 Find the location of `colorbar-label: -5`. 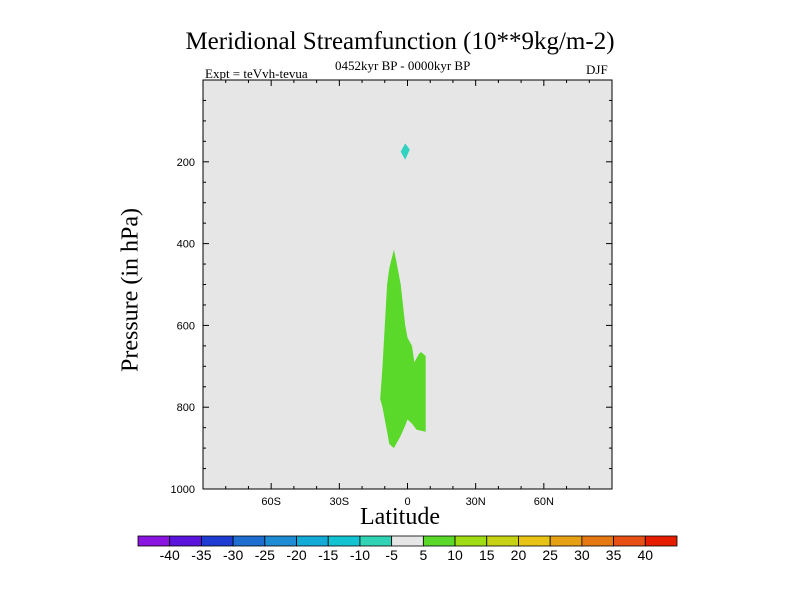

colorbar-label: -5 is located at coordinates (391, 555).